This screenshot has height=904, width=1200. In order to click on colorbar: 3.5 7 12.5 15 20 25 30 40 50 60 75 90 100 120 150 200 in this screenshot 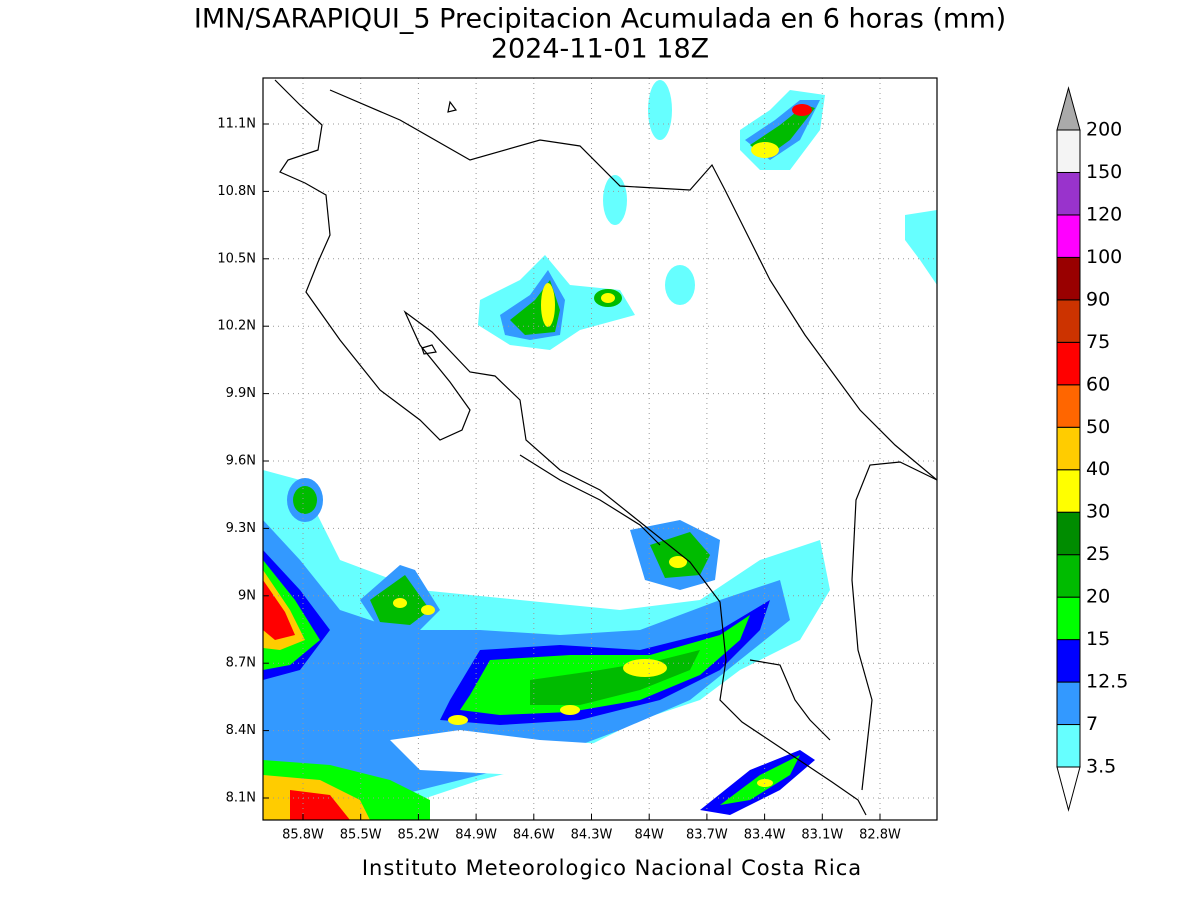, I will do `click(1092, 449)`.